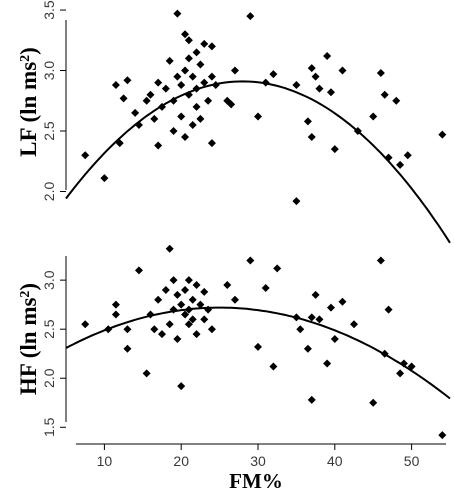 This screenshot has width=454, height=495. I want to click on hf-y-tick-label: 3.0, so click(49, 280).